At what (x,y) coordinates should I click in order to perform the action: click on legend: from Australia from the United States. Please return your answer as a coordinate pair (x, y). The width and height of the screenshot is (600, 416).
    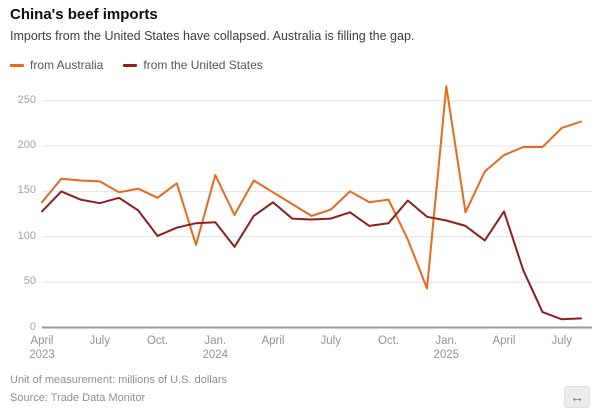
    Looking at the image, I should click on (136, 65).